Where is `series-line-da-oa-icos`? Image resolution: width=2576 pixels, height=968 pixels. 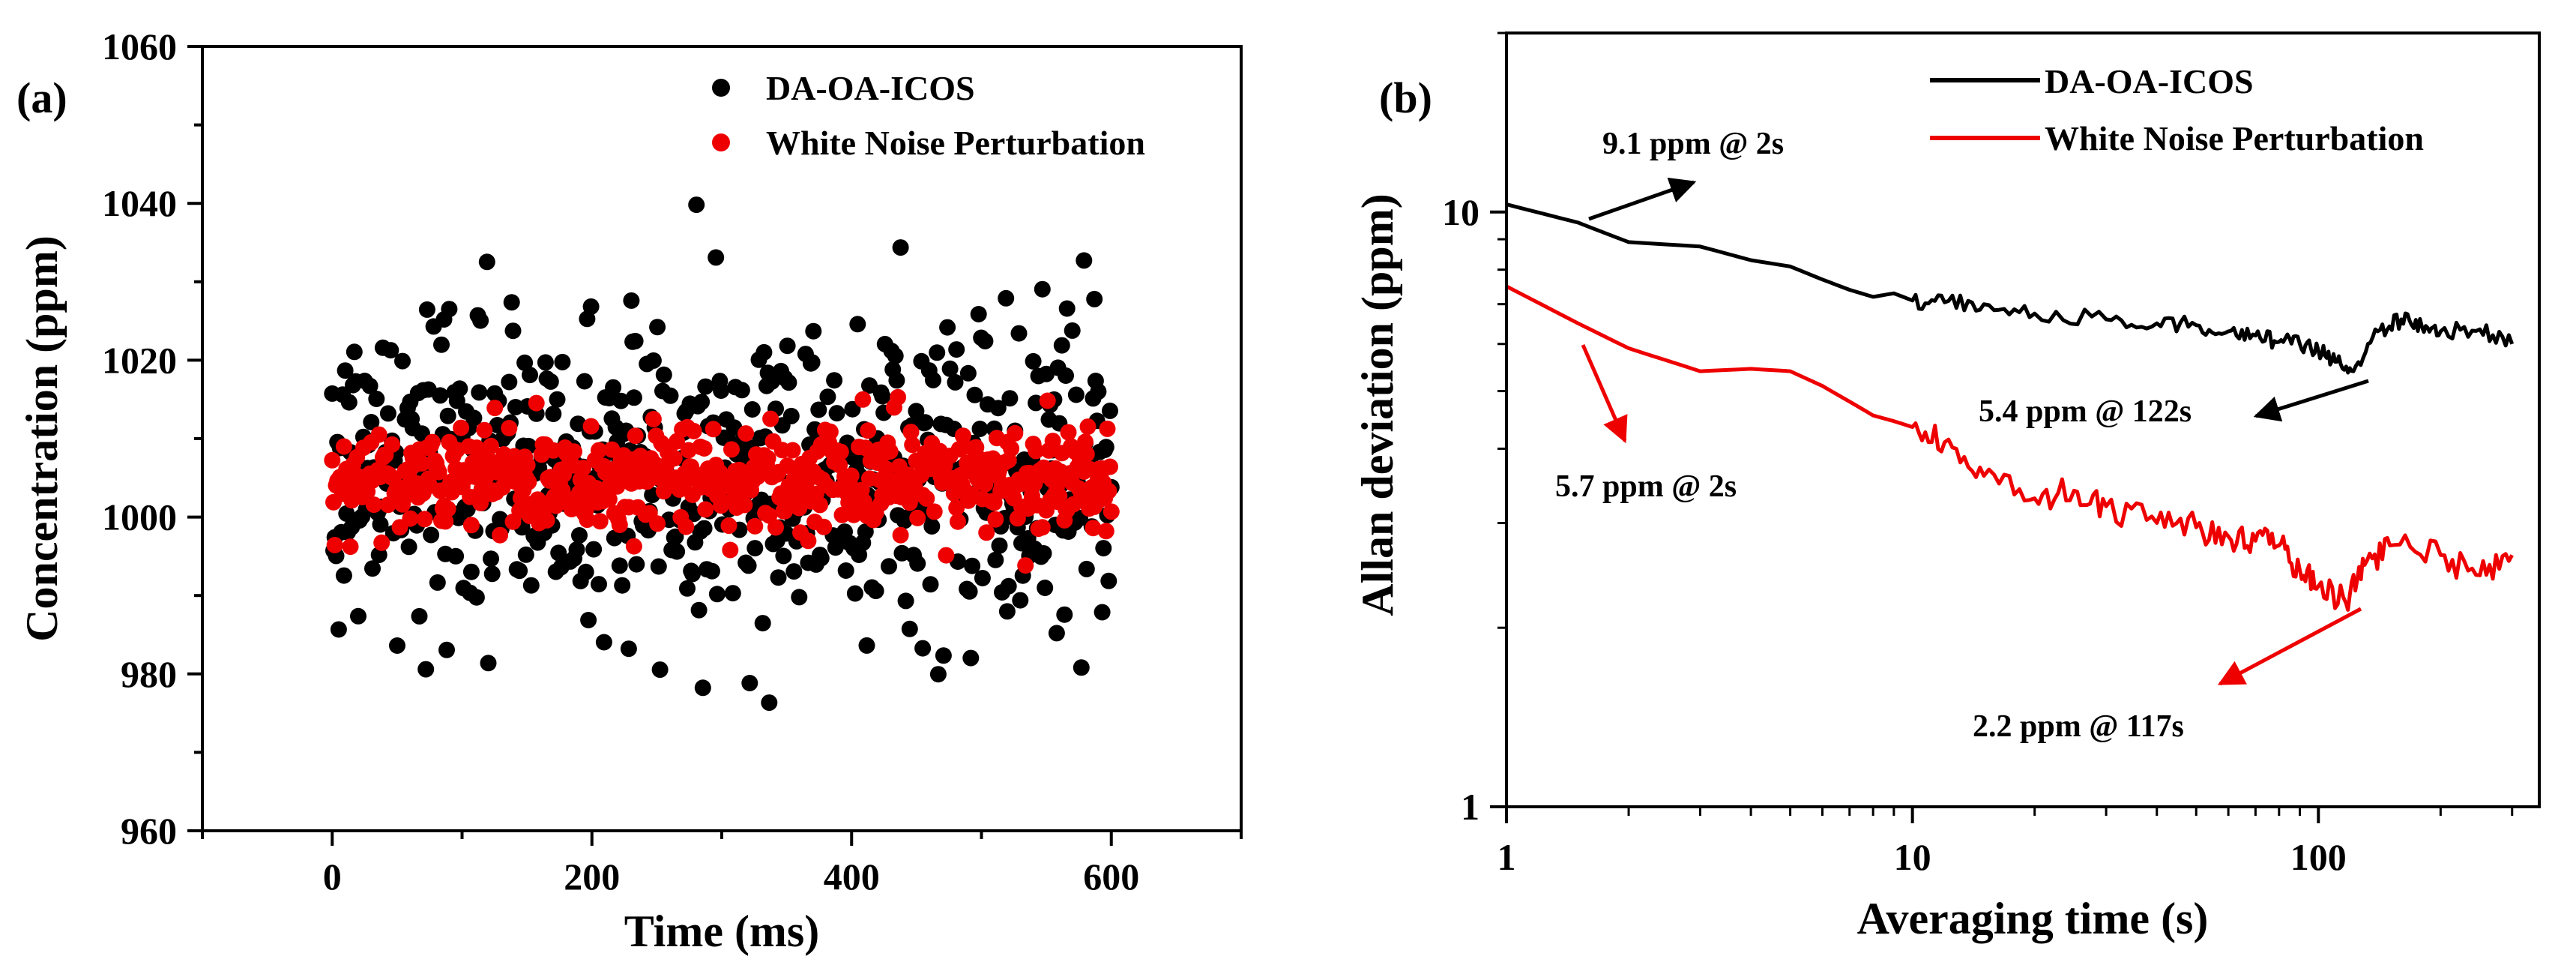
series-line-da-oa-icos is located at coordinates (2010, 288).